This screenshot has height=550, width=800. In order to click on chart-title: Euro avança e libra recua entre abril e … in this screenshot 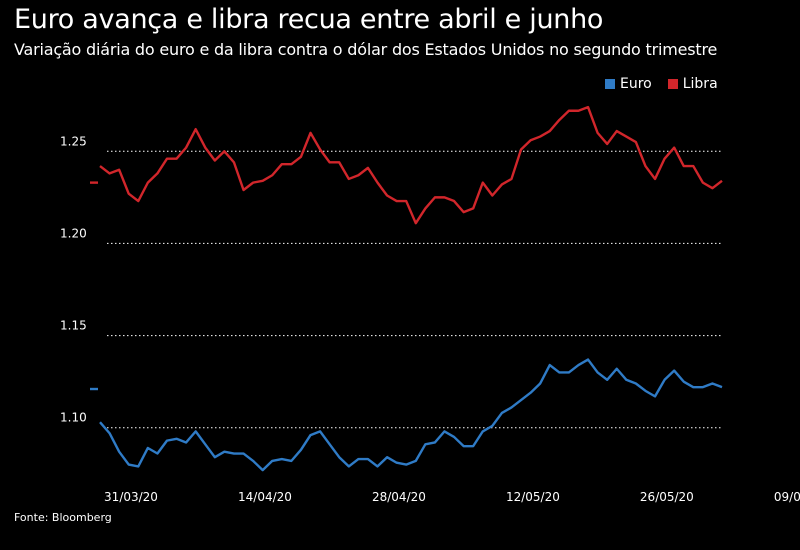, I will do `click(309, 19)`.